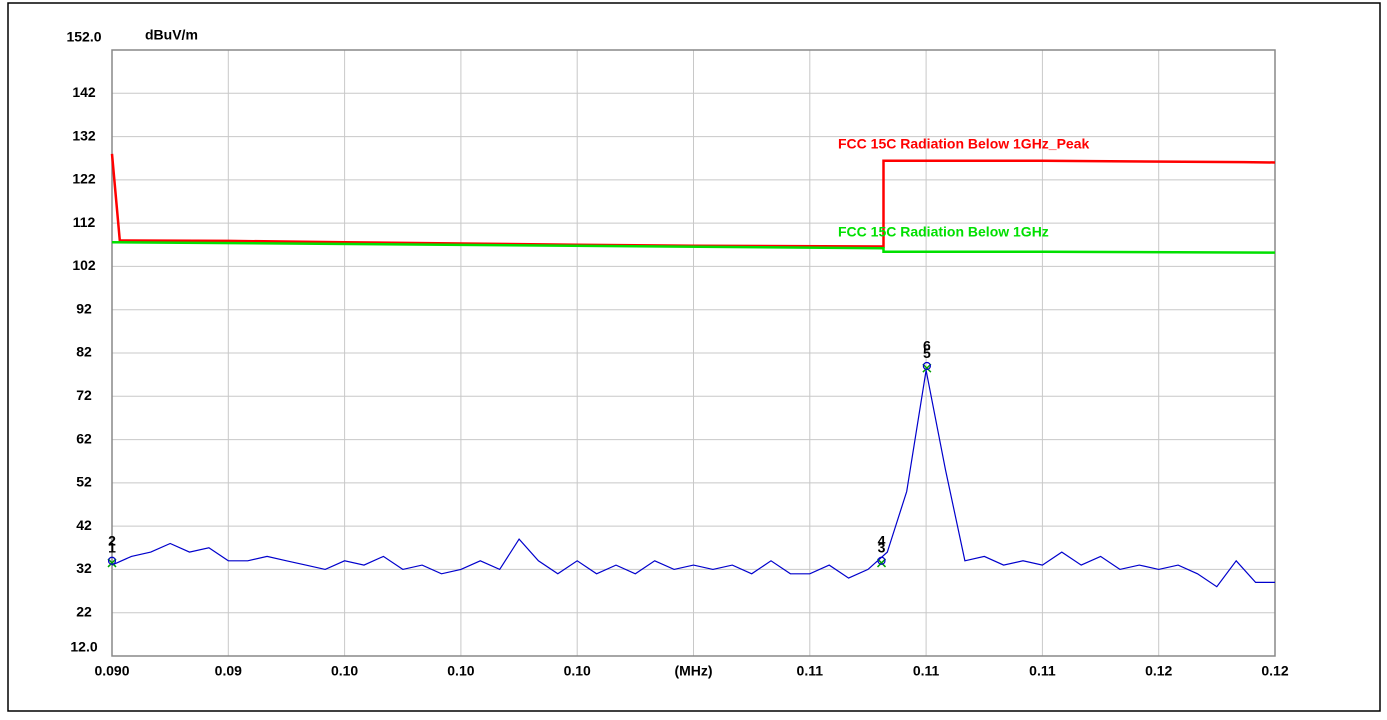  Describe the element at coordinates (882, 548) in the screenshot. I see `marker-label: 3` at that location.